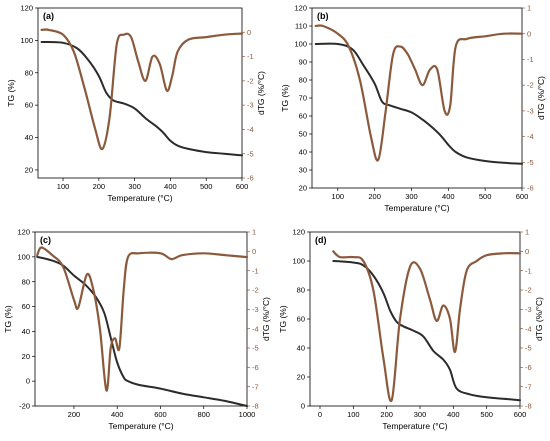  What do you see at coordinates (247, 414) in the screenshot?
I see `x-tick-label: 1000` at bounding box center [247, 414].